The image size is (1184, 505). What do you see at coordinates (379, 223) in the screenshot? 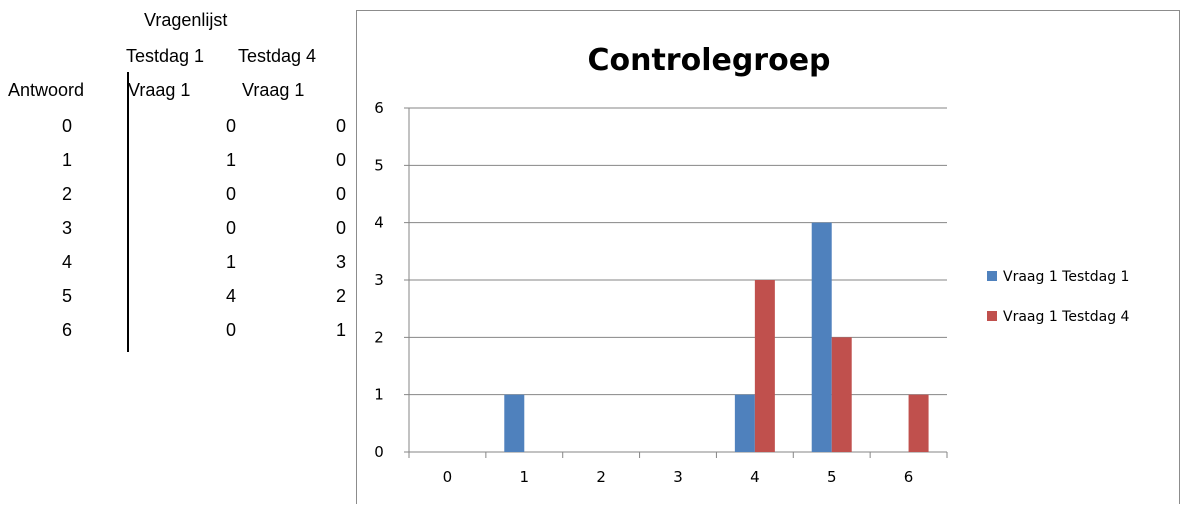
I see `y-tick-label: 4` at bounding box center [379, 223].